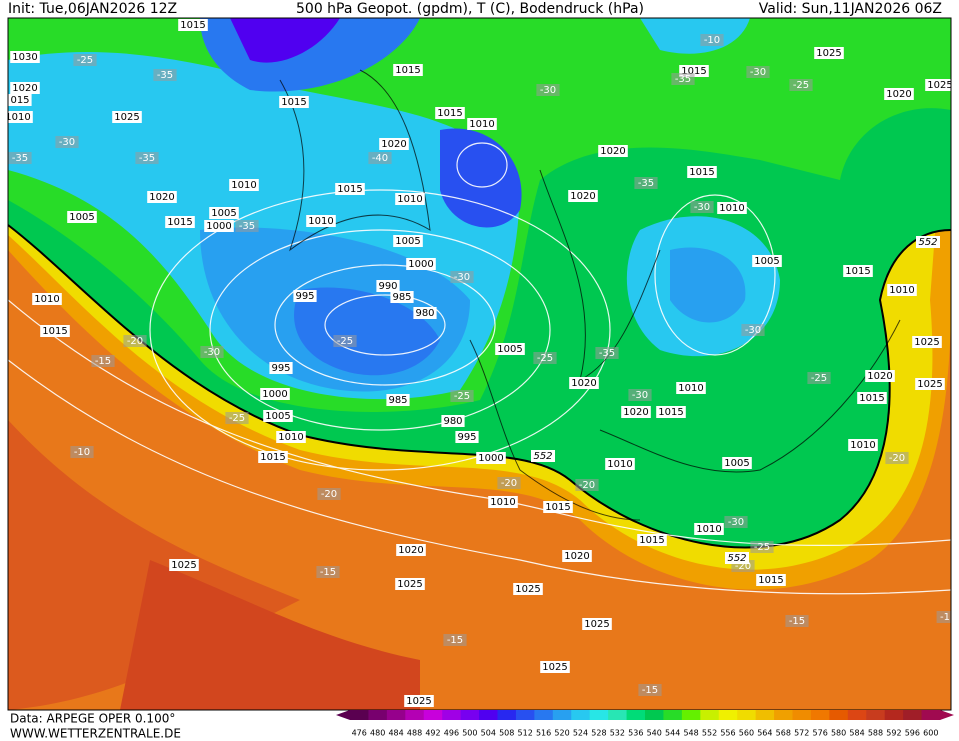 The height and width of the screenshot is (741, 959). Describe the element at coordinates (727, 733) in the screenshot. I see `colorbar-tick-label: 556` at that location.